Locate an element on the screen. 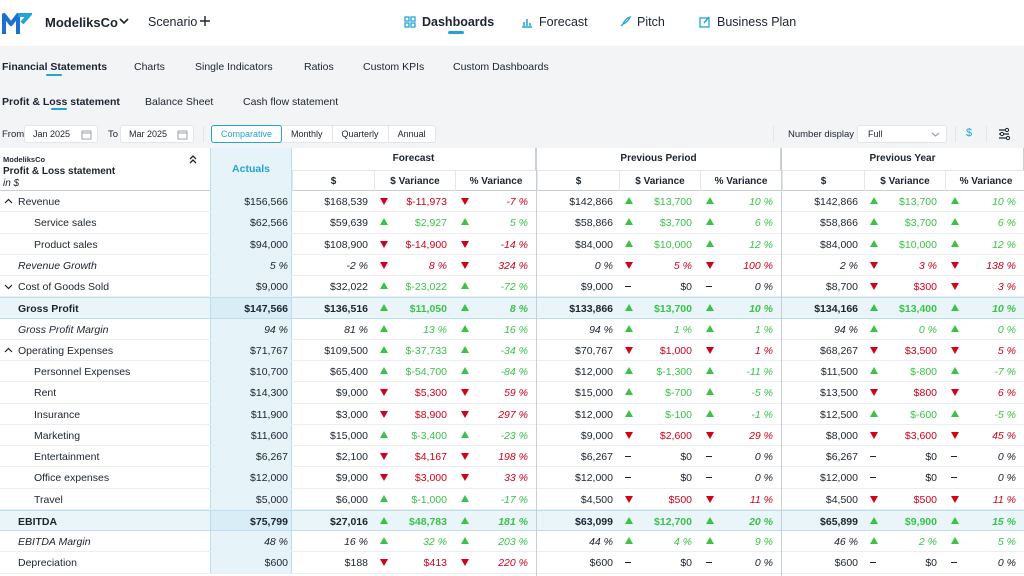  tab-custom-kpis: Custom KPIs is located at coordinates (394, 67).